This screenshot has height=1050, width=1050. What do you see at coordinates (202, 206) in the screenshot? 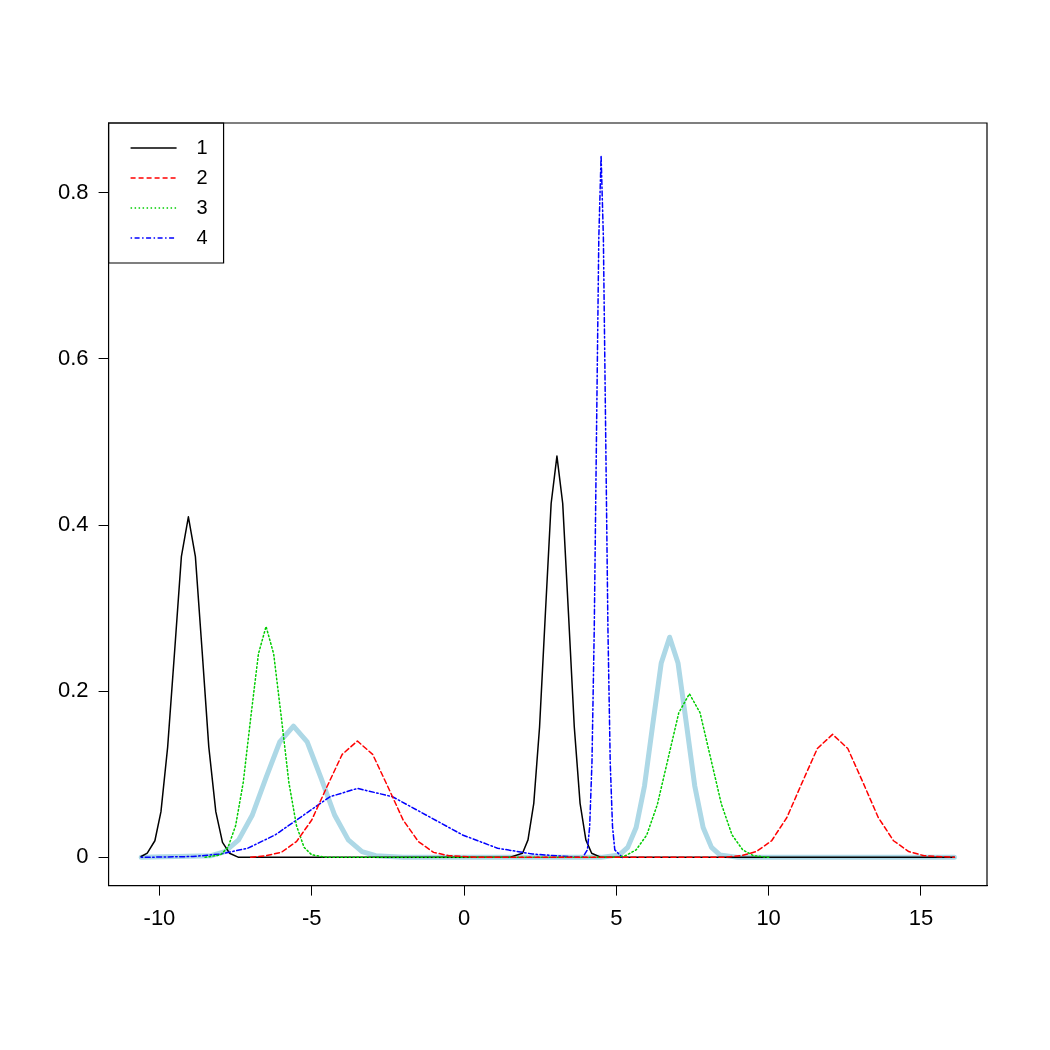
I see `legend-label: 3` at bounding box center [202, 206].